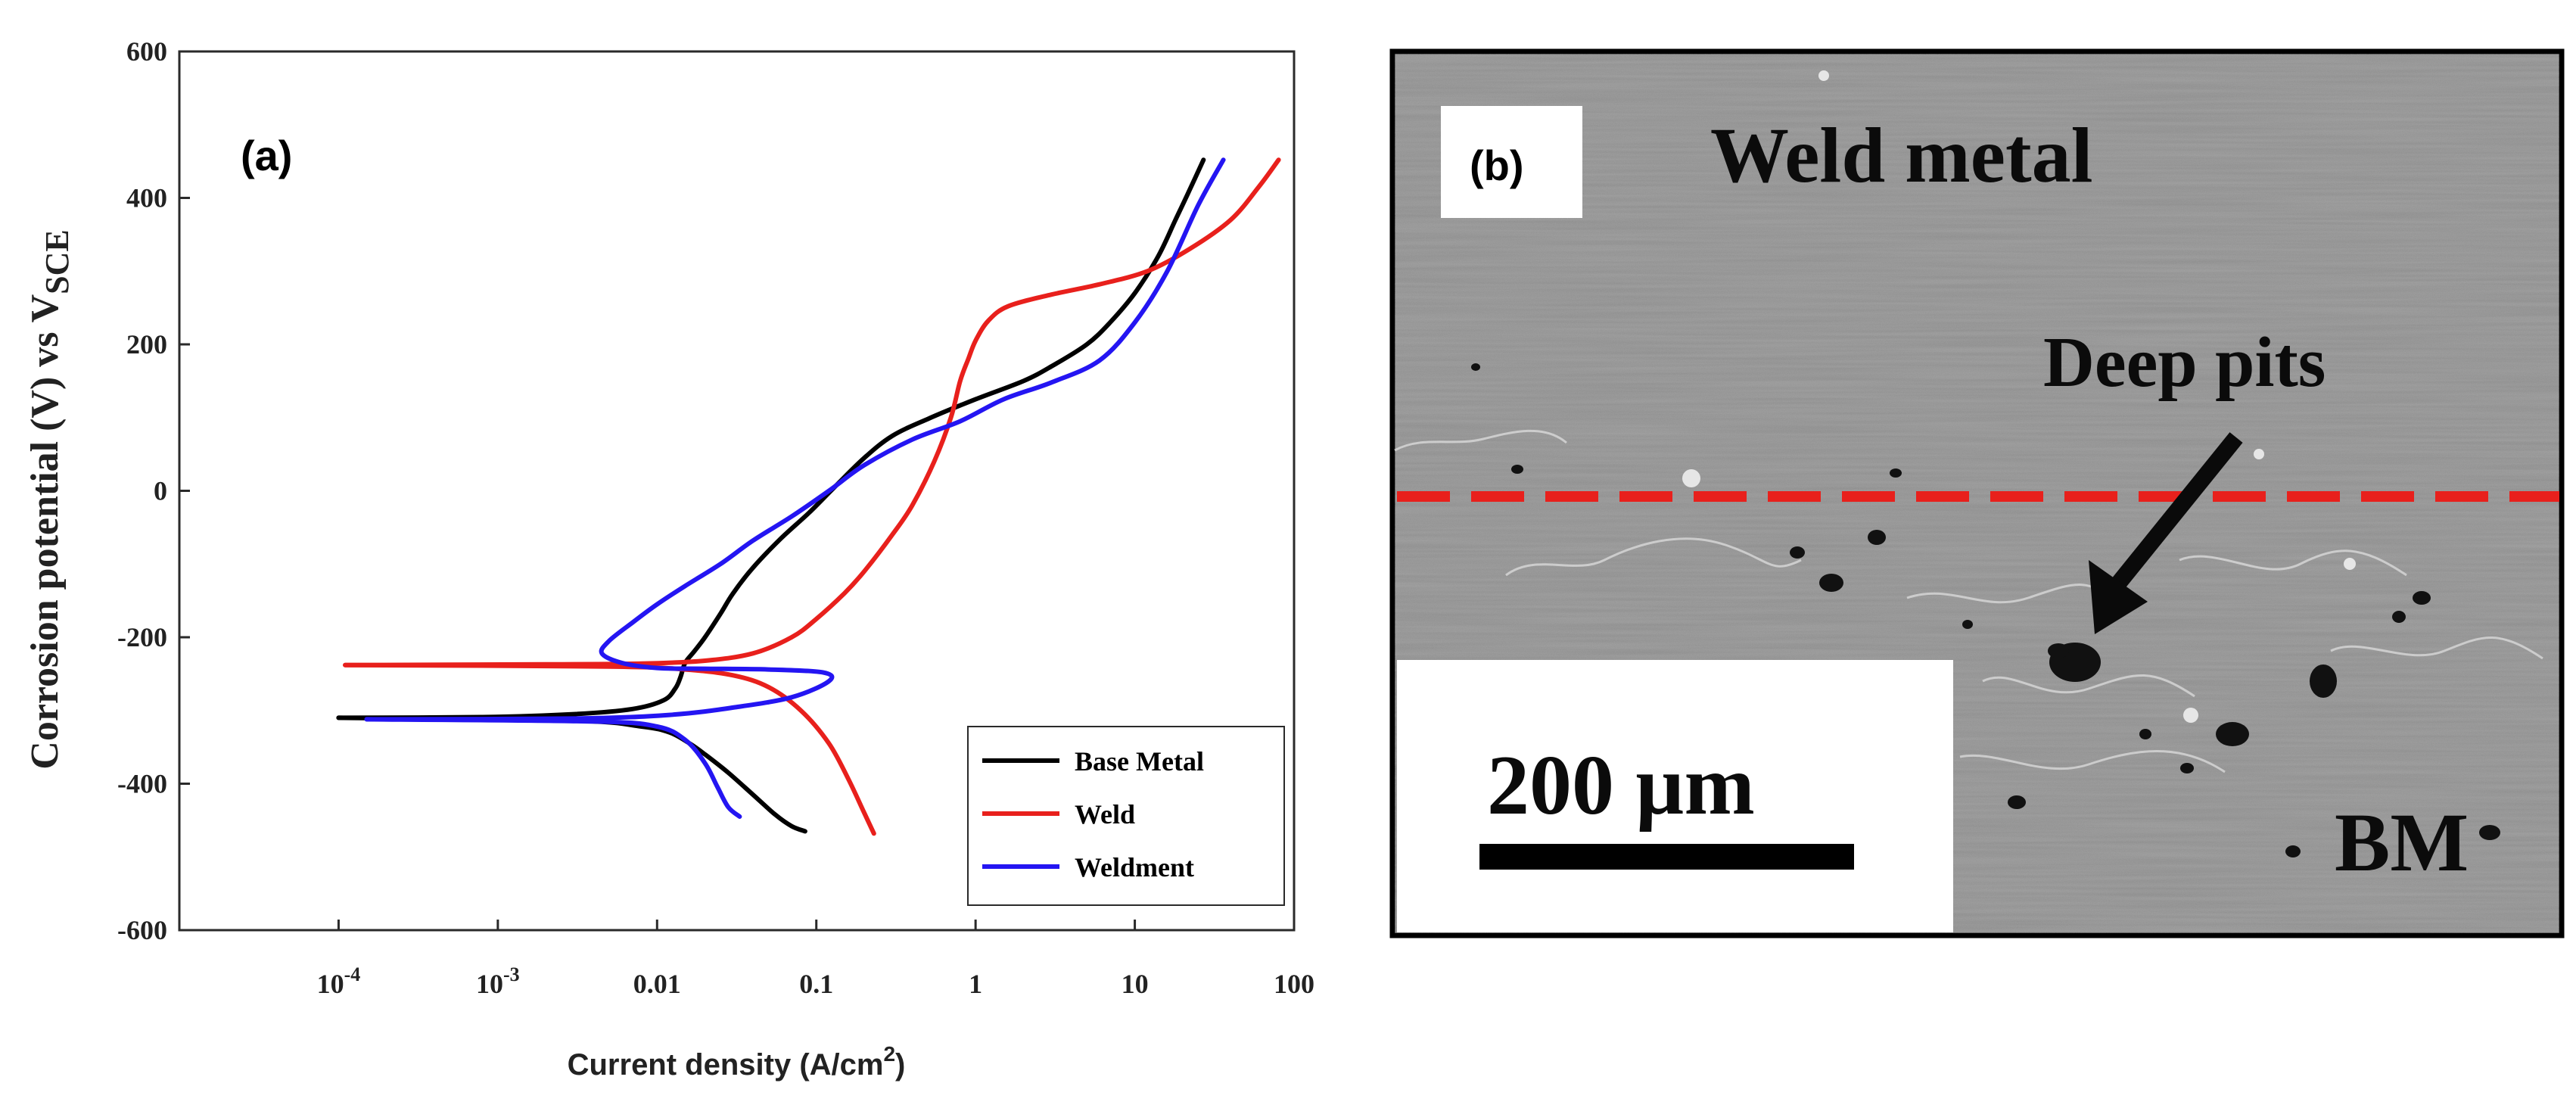 The width and height of the screenshot is (2576, 1108). Describe the element at coordinates (1621, 786) in the screenshot. I see `scale-bar-label: 200 µm` at that location.